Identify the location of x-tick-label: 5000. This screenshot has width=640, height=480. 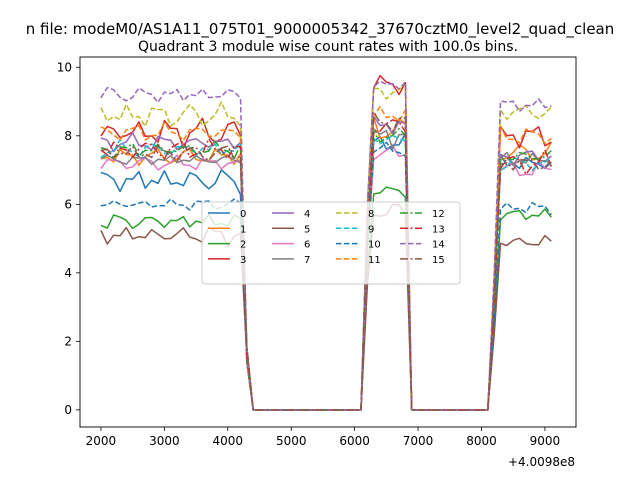
(291, 441).